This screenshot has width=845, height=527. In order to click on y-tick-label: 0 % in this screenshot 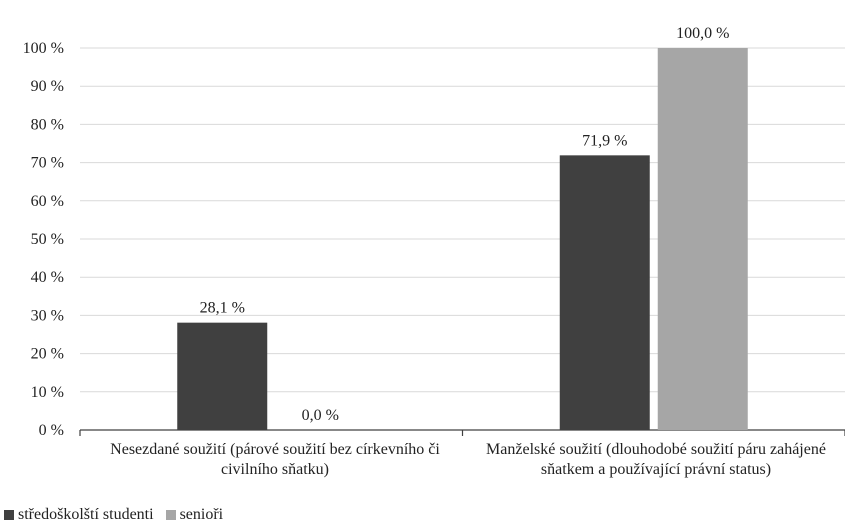, I will do `click(51, 430)`.